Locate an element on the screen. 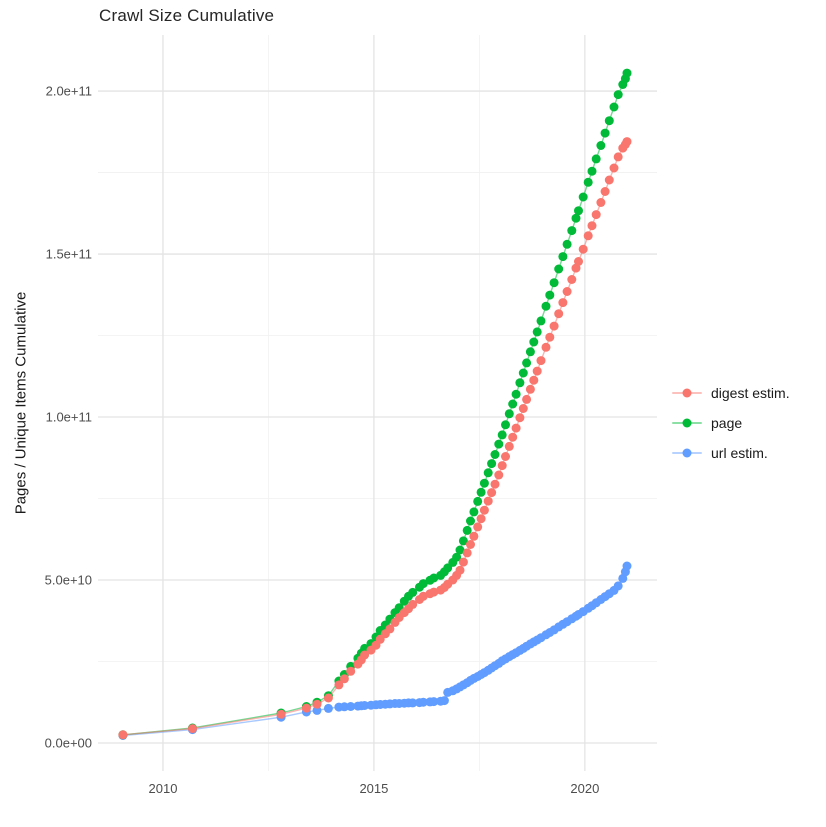 The image size is (826, 827). x-tick-label: 2020 is located at coordinates (584, 788).